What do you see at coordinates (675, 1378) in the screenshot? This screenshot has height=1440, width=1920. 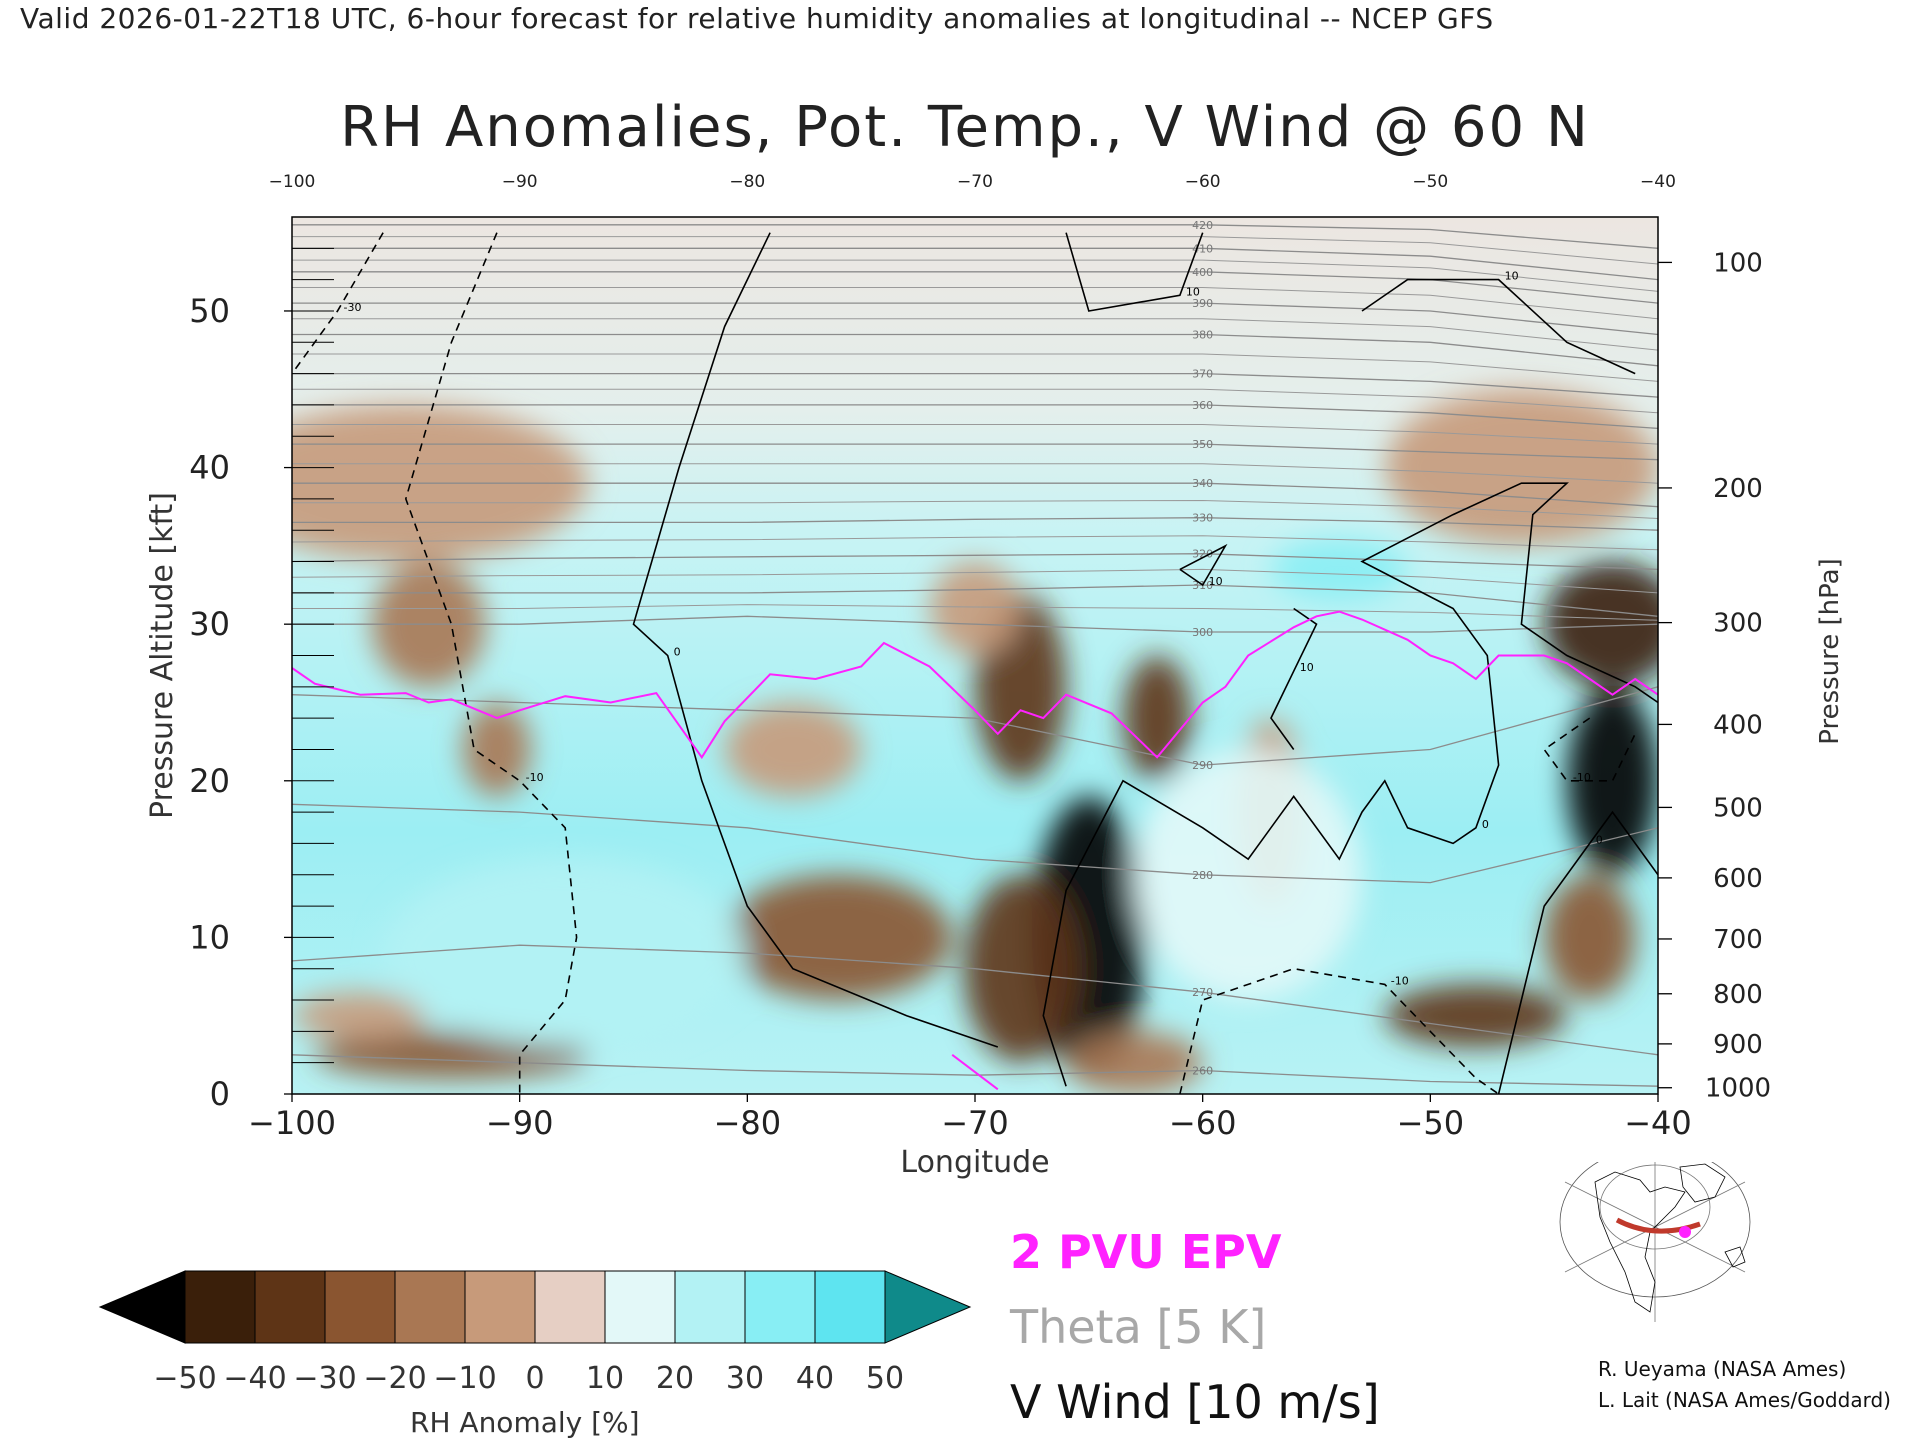 I see `colorbar-tick-label: 20` at bounding box center [675, 1378].